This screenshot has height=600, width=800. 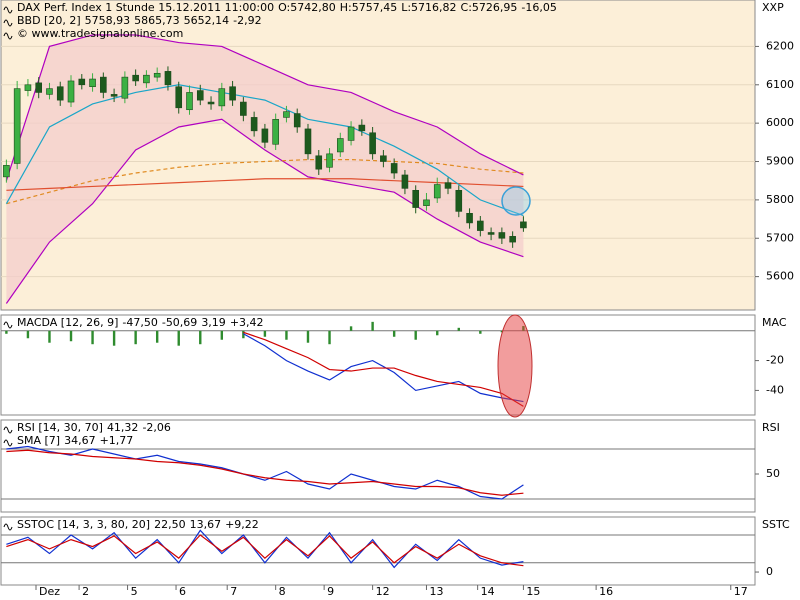 I want to click on legend-text: 3,19, so click(x=213, y=322).